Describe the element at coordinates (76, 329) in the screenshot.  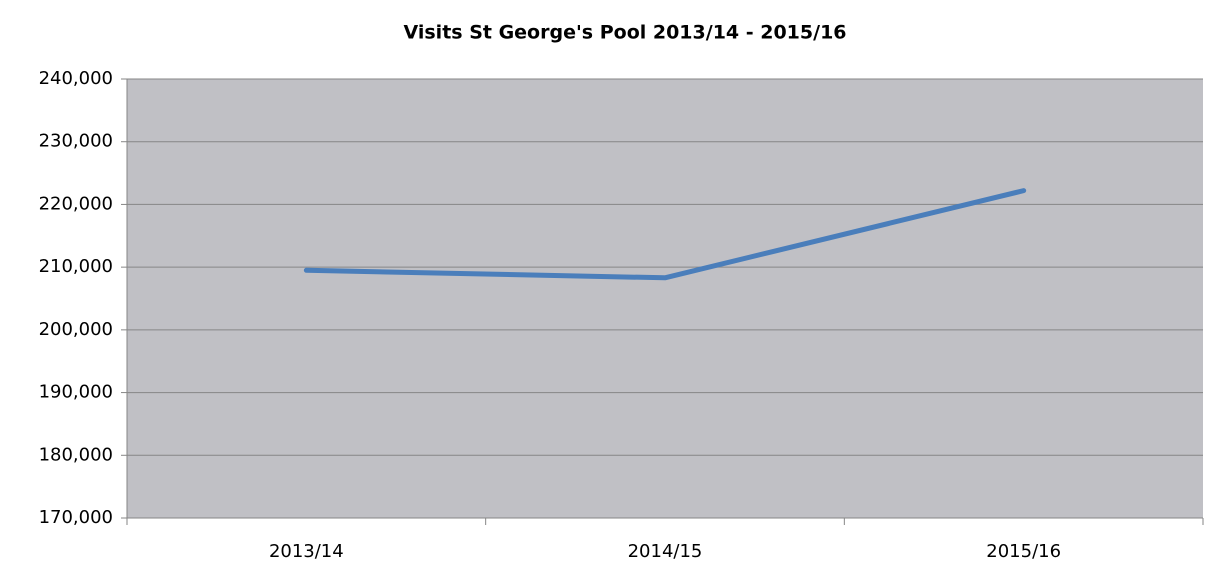
I see `y-tick-label: 200,000` at that location.